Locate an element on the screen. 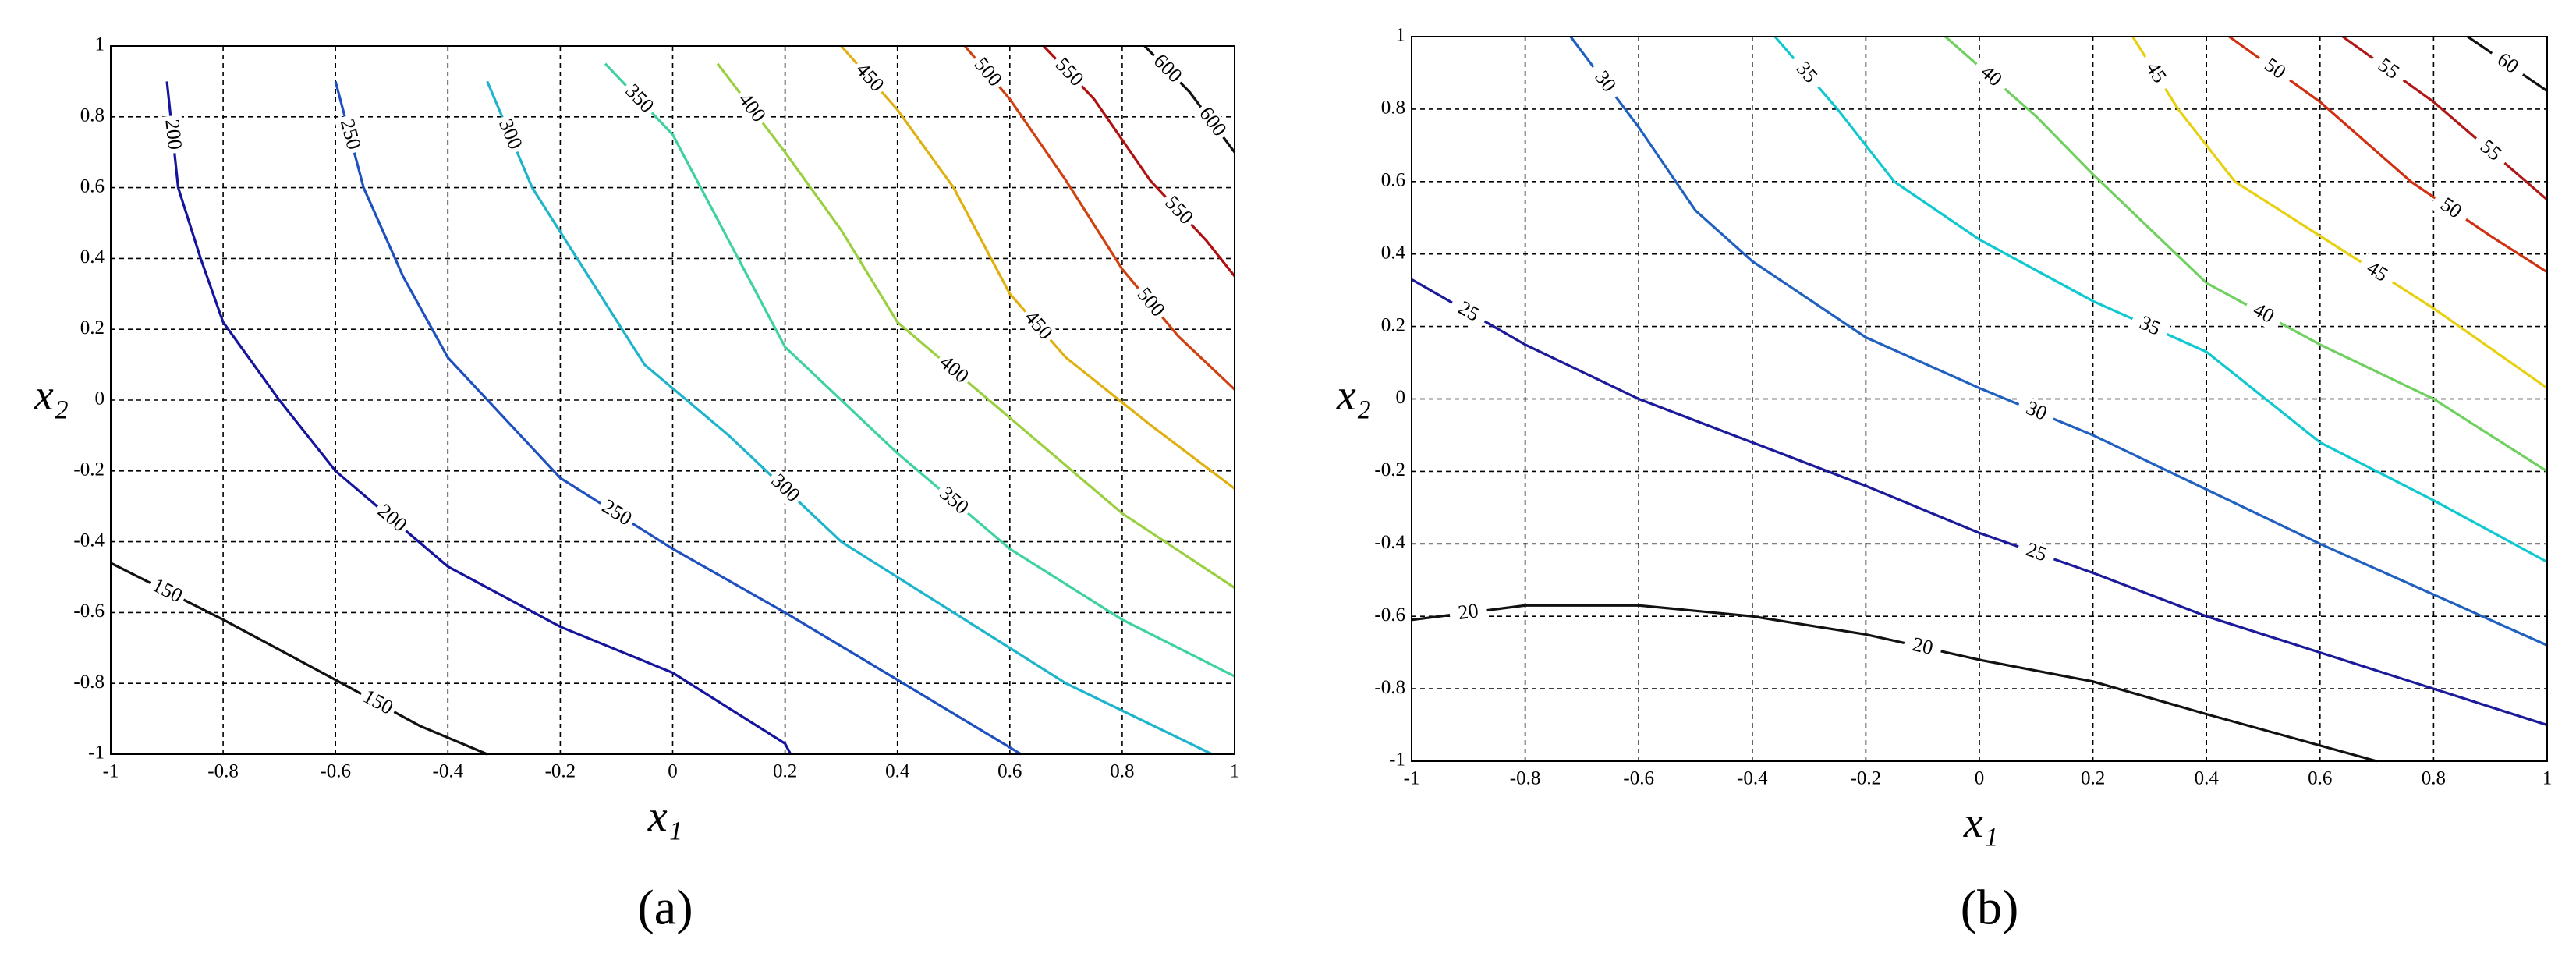 The image size is (2576, 964). panel-caption: (b) is located at coordinates (1990, 908).